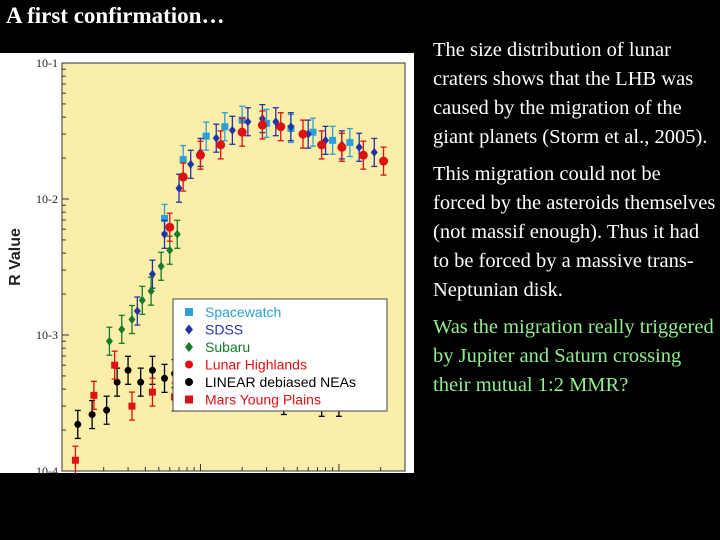 Image resolution: width=720 pixels, height=540 pixels. What do you see at coordinates (47, 468) in the screenshot?
I see `y-tick-label: 10-4` at bounding box center [47, 468].